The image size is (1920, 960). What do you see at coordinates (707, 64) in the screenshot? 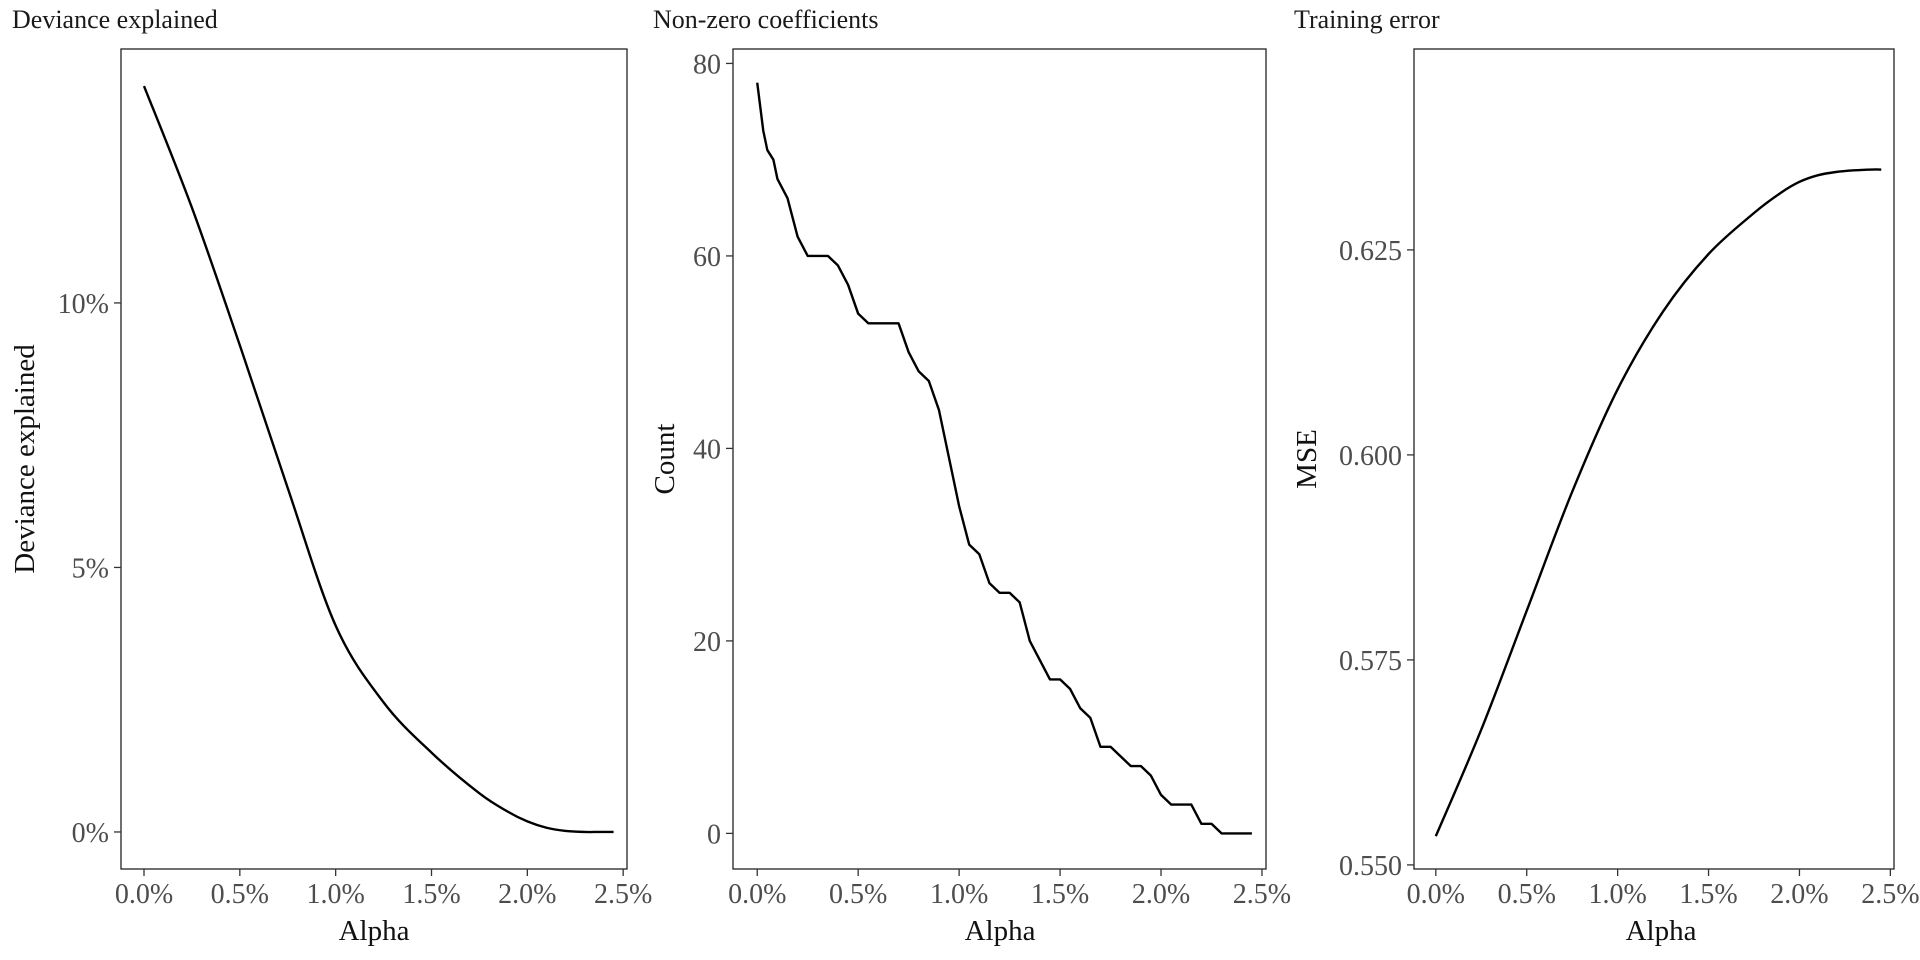
I see `y-tick-label: 80` at bounding box center [707, 64].